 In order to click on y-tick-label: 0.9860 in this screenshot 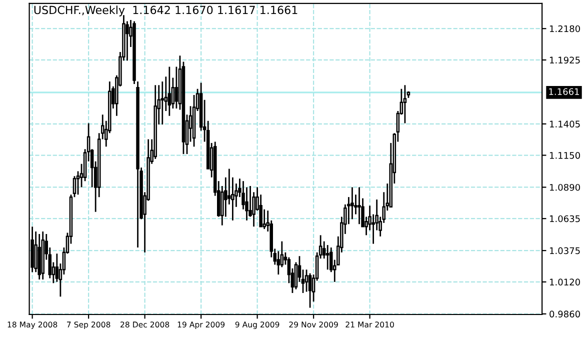, I will do `click(565, 314)`.